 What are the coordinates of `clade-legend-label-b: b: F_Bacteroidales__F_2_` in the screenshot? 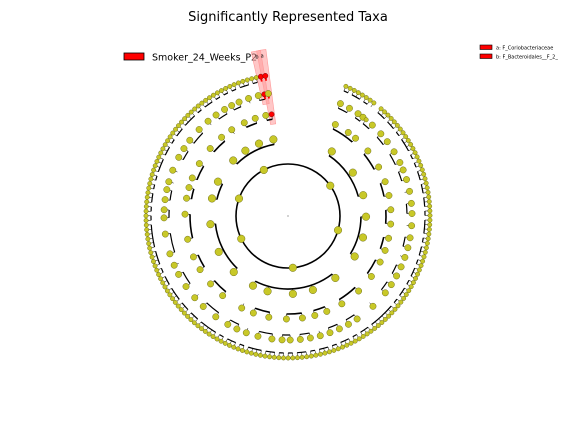 It's located at (527, 58).